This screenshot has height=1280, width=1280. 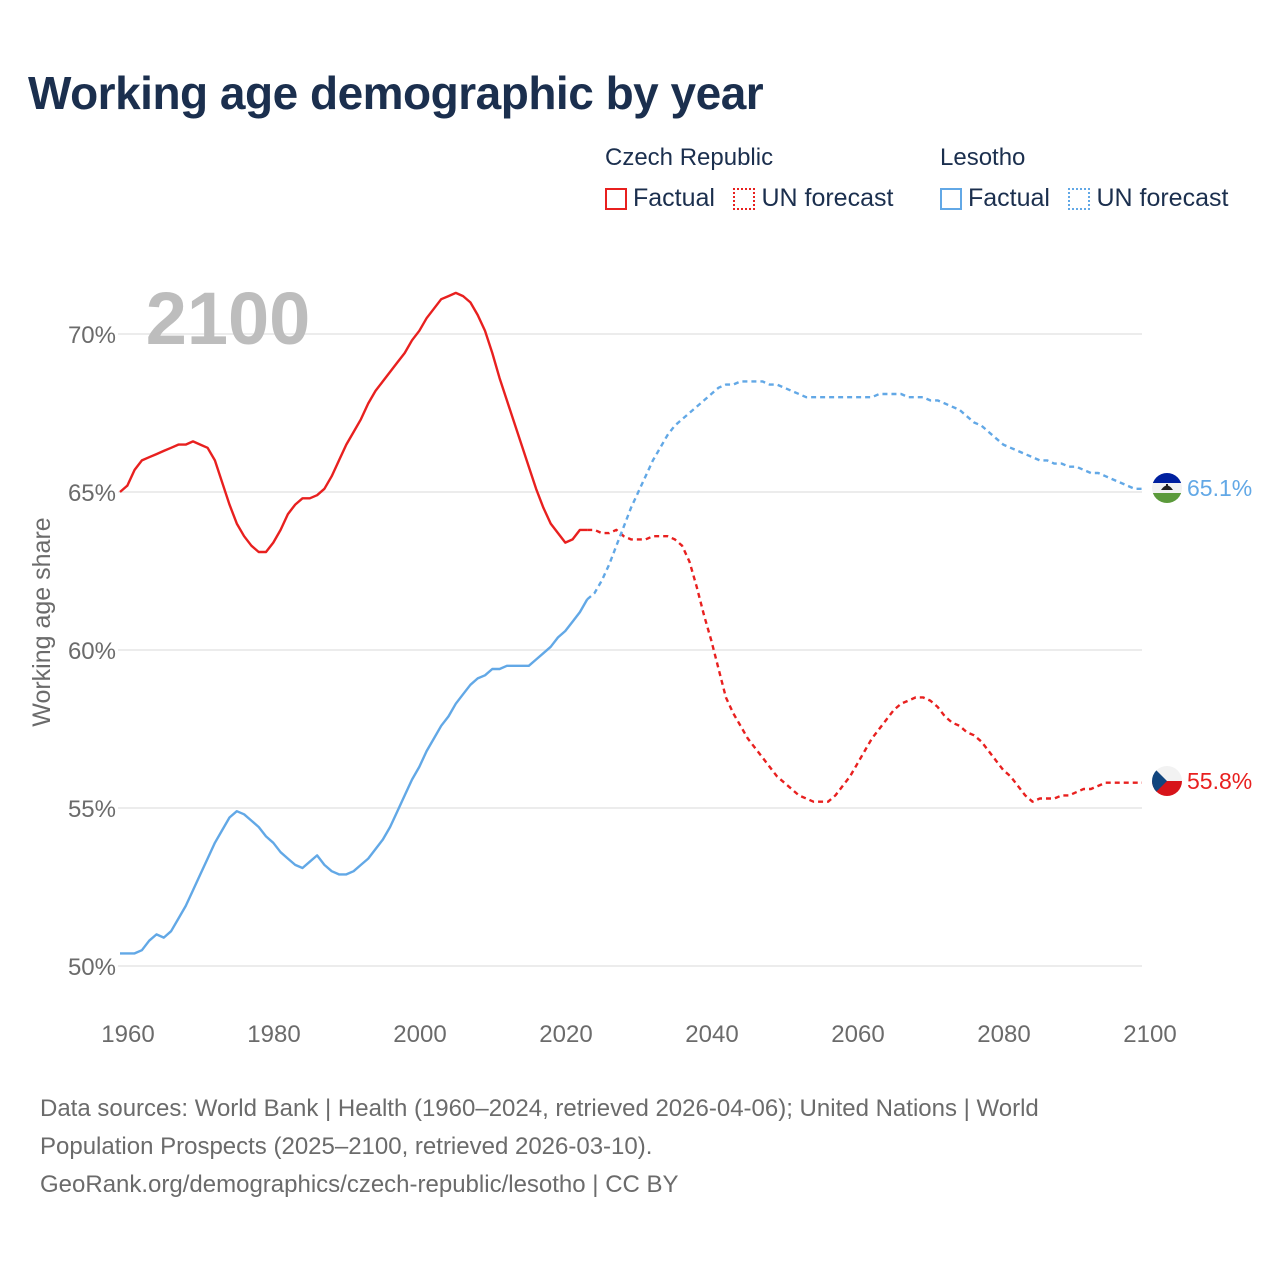 I want to click on series-line-czech-forecast, so click(x=864, y=665).